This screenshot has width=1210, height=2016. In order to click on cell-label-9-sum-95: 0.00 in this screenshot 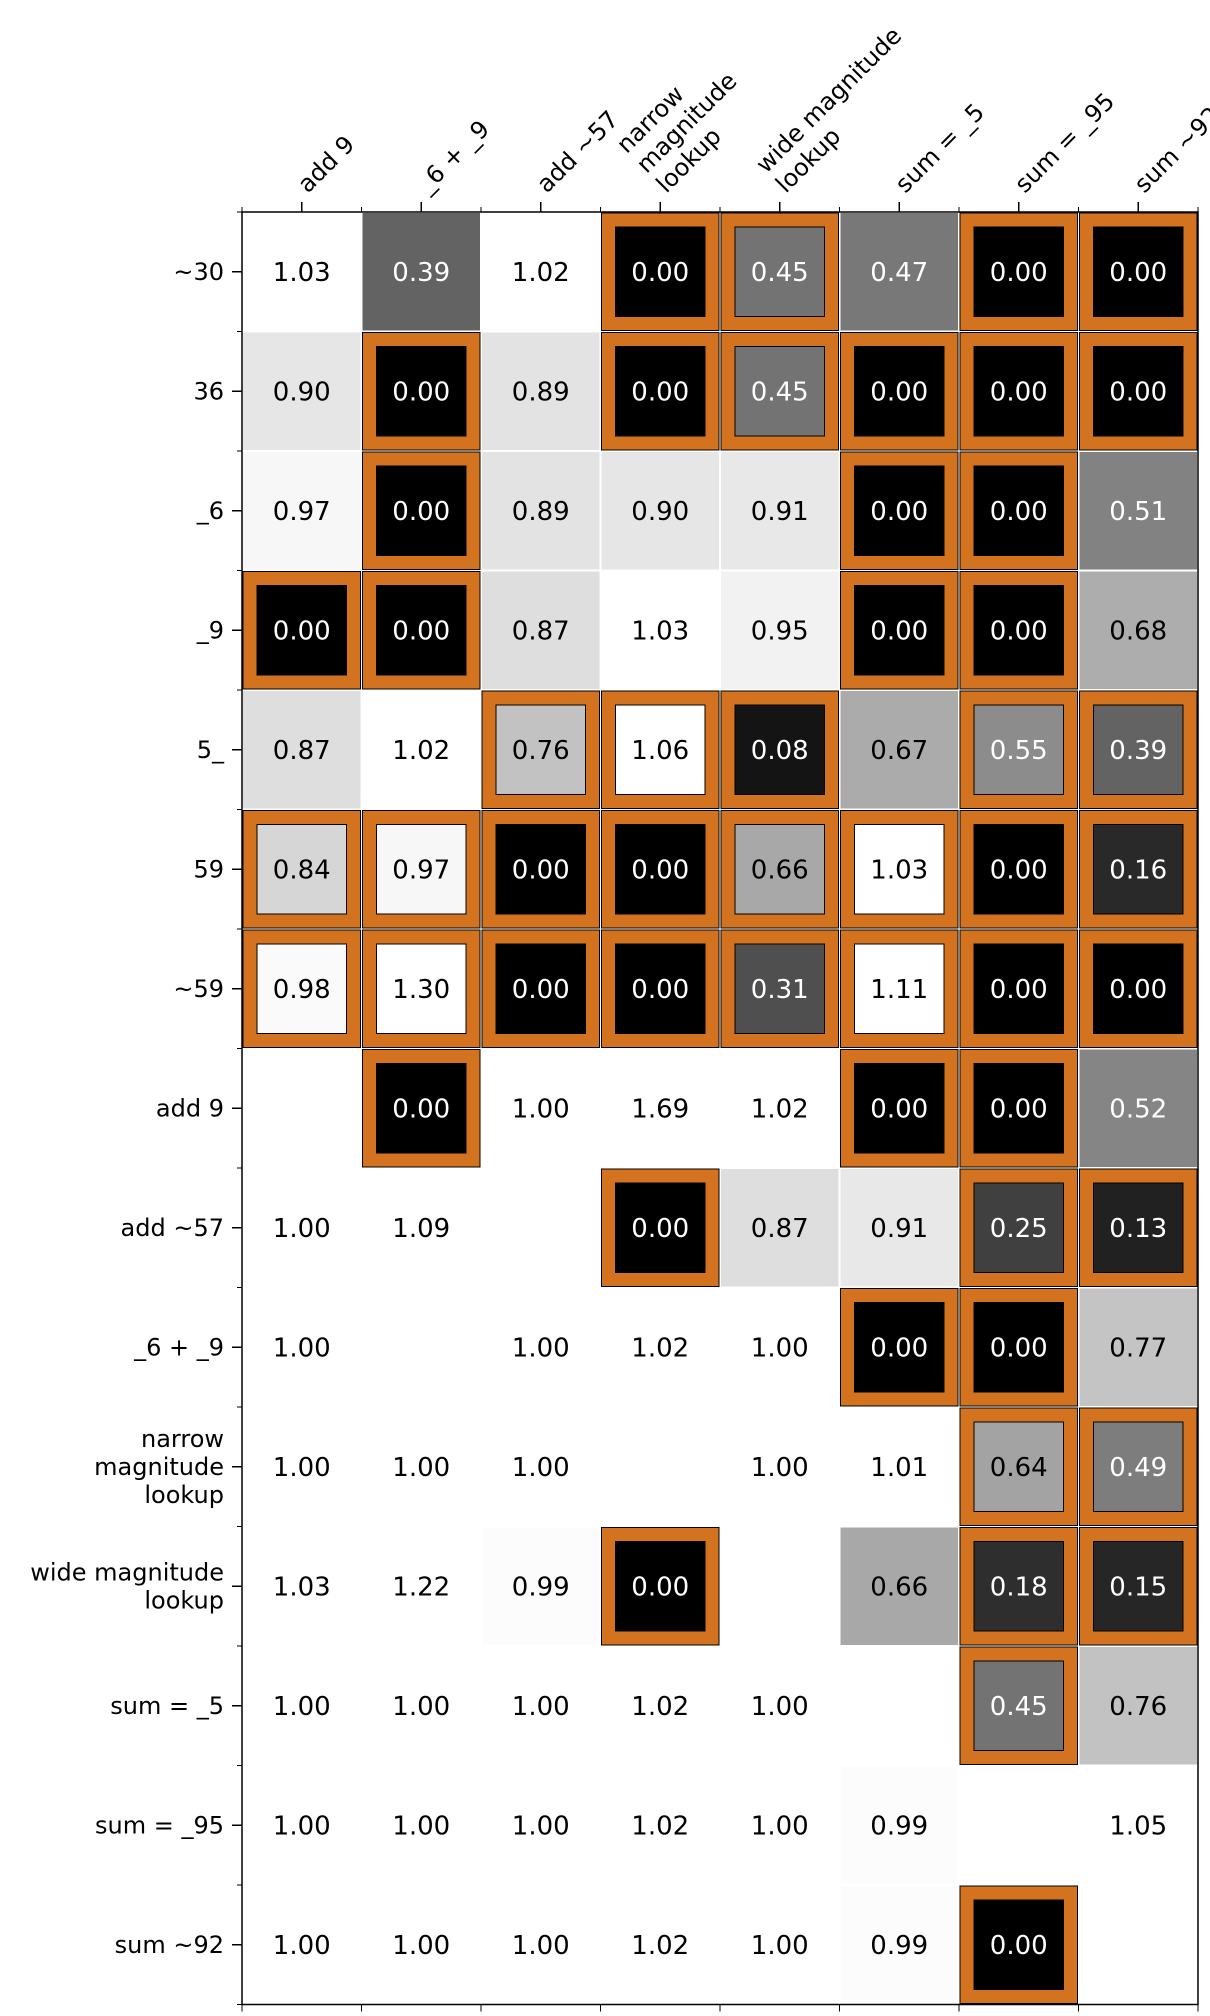, I will do `click(1019, 631)`.